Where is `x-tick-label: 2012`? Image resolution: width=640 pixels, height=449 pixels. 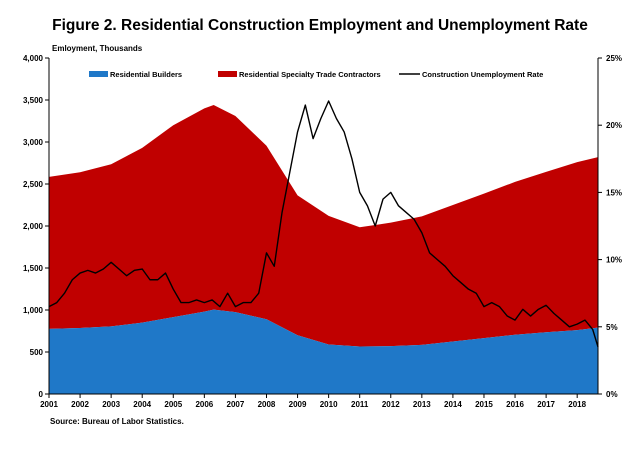
x-tick-label: 2012 is located at coordinates (391, 404).